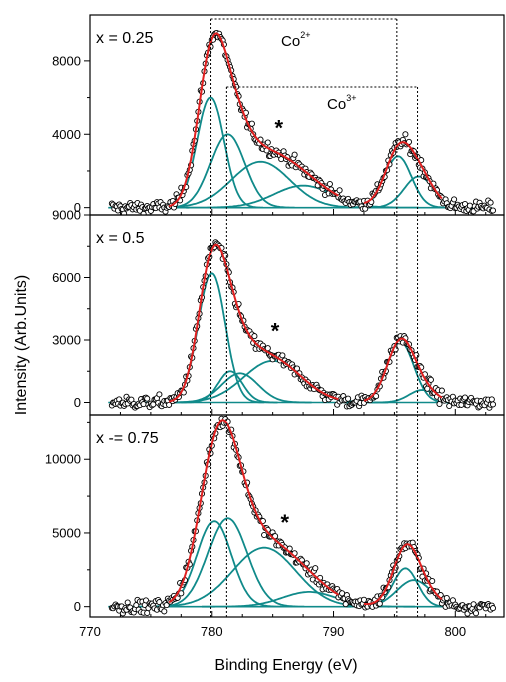 Image resolution: width=506 pixels, height=682 pixels. Describe the element at coordinates (66, 277) in the screenshot. I see `y-tick-label: 6000` at that location.